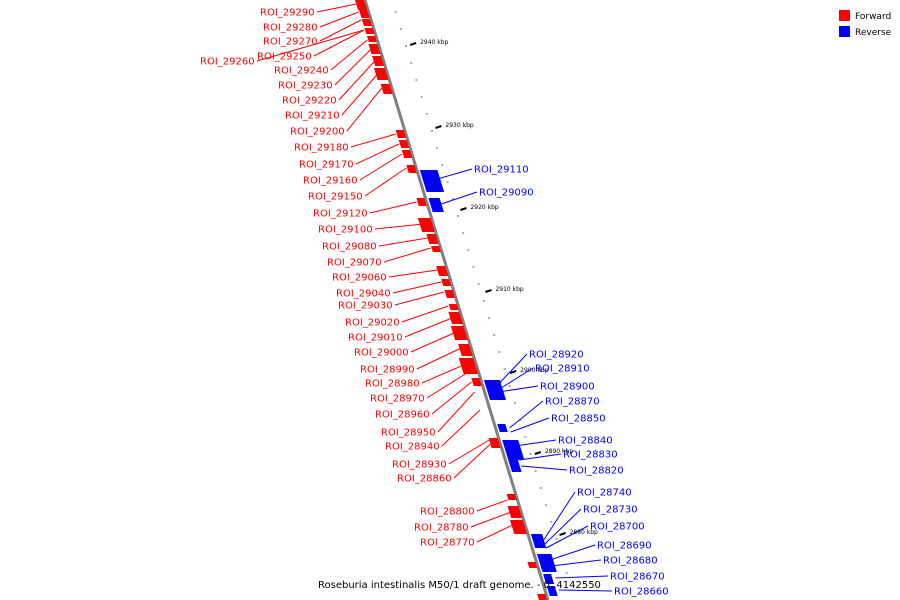  I want to click on forward-gene-label: ROI_29040, so click(363, 294).